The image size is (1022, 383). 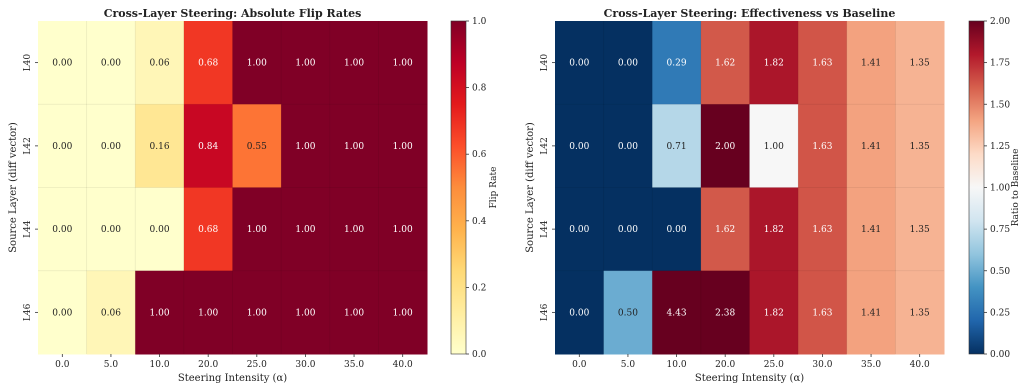 What do you see at coordinates (494, 188) in the screenshot?
I see `colorbar-label: Flip Rate` at bounding box center [494, 188].